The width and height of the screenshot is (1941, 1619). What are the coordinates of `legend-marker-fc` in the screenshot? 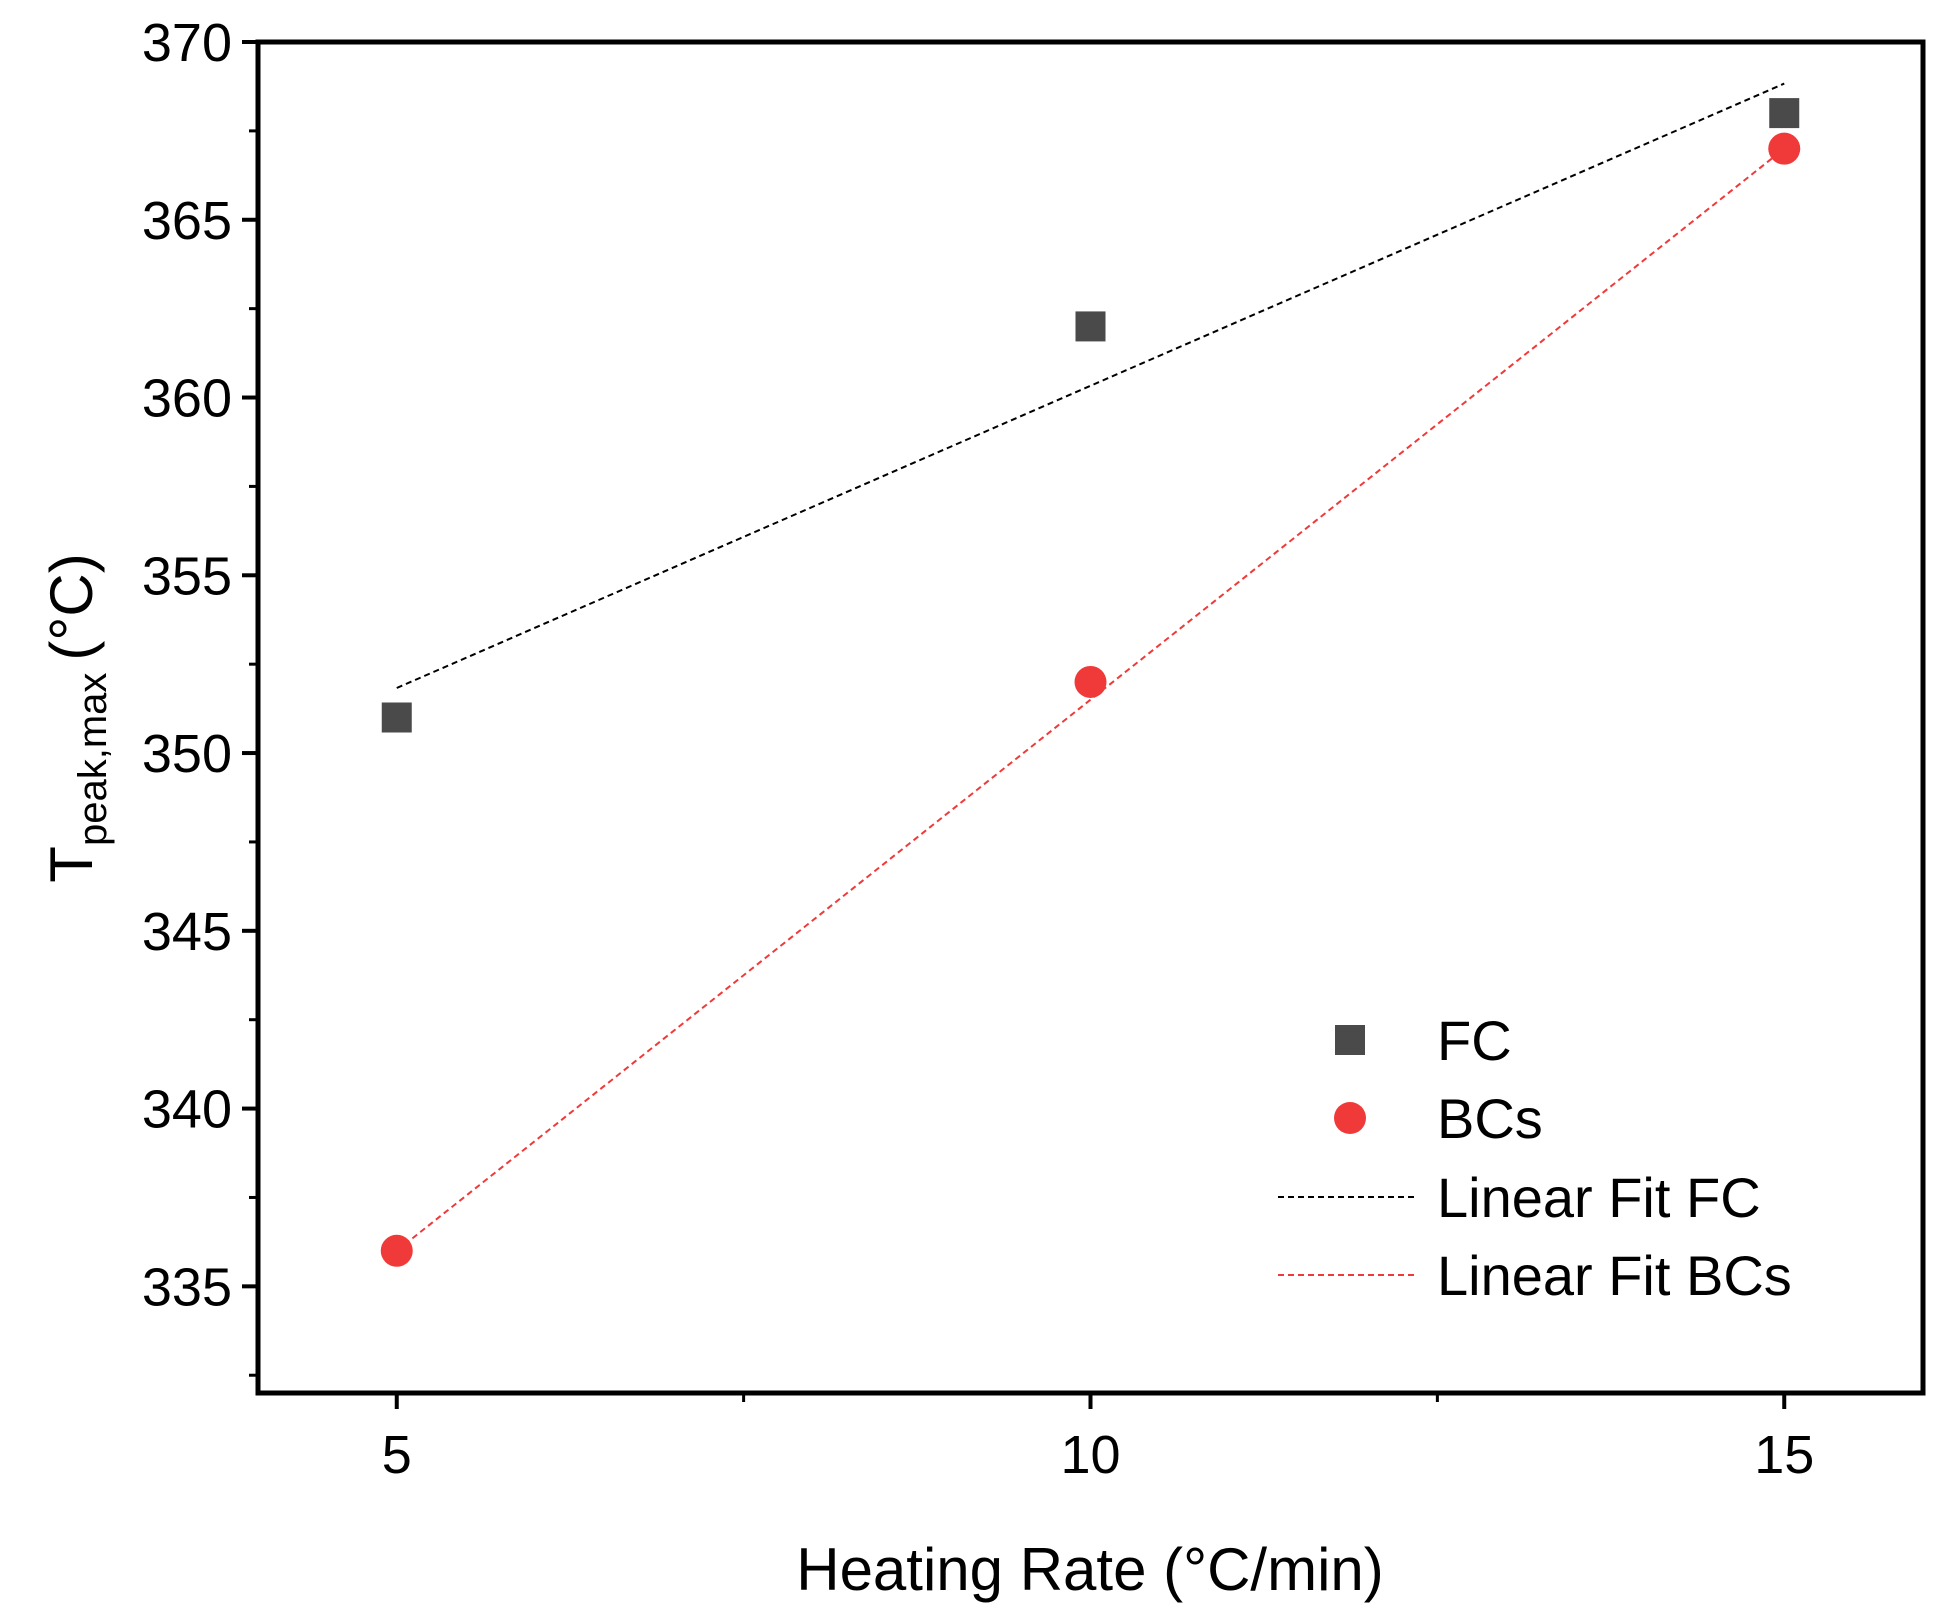 It's located at (1350, 1040).